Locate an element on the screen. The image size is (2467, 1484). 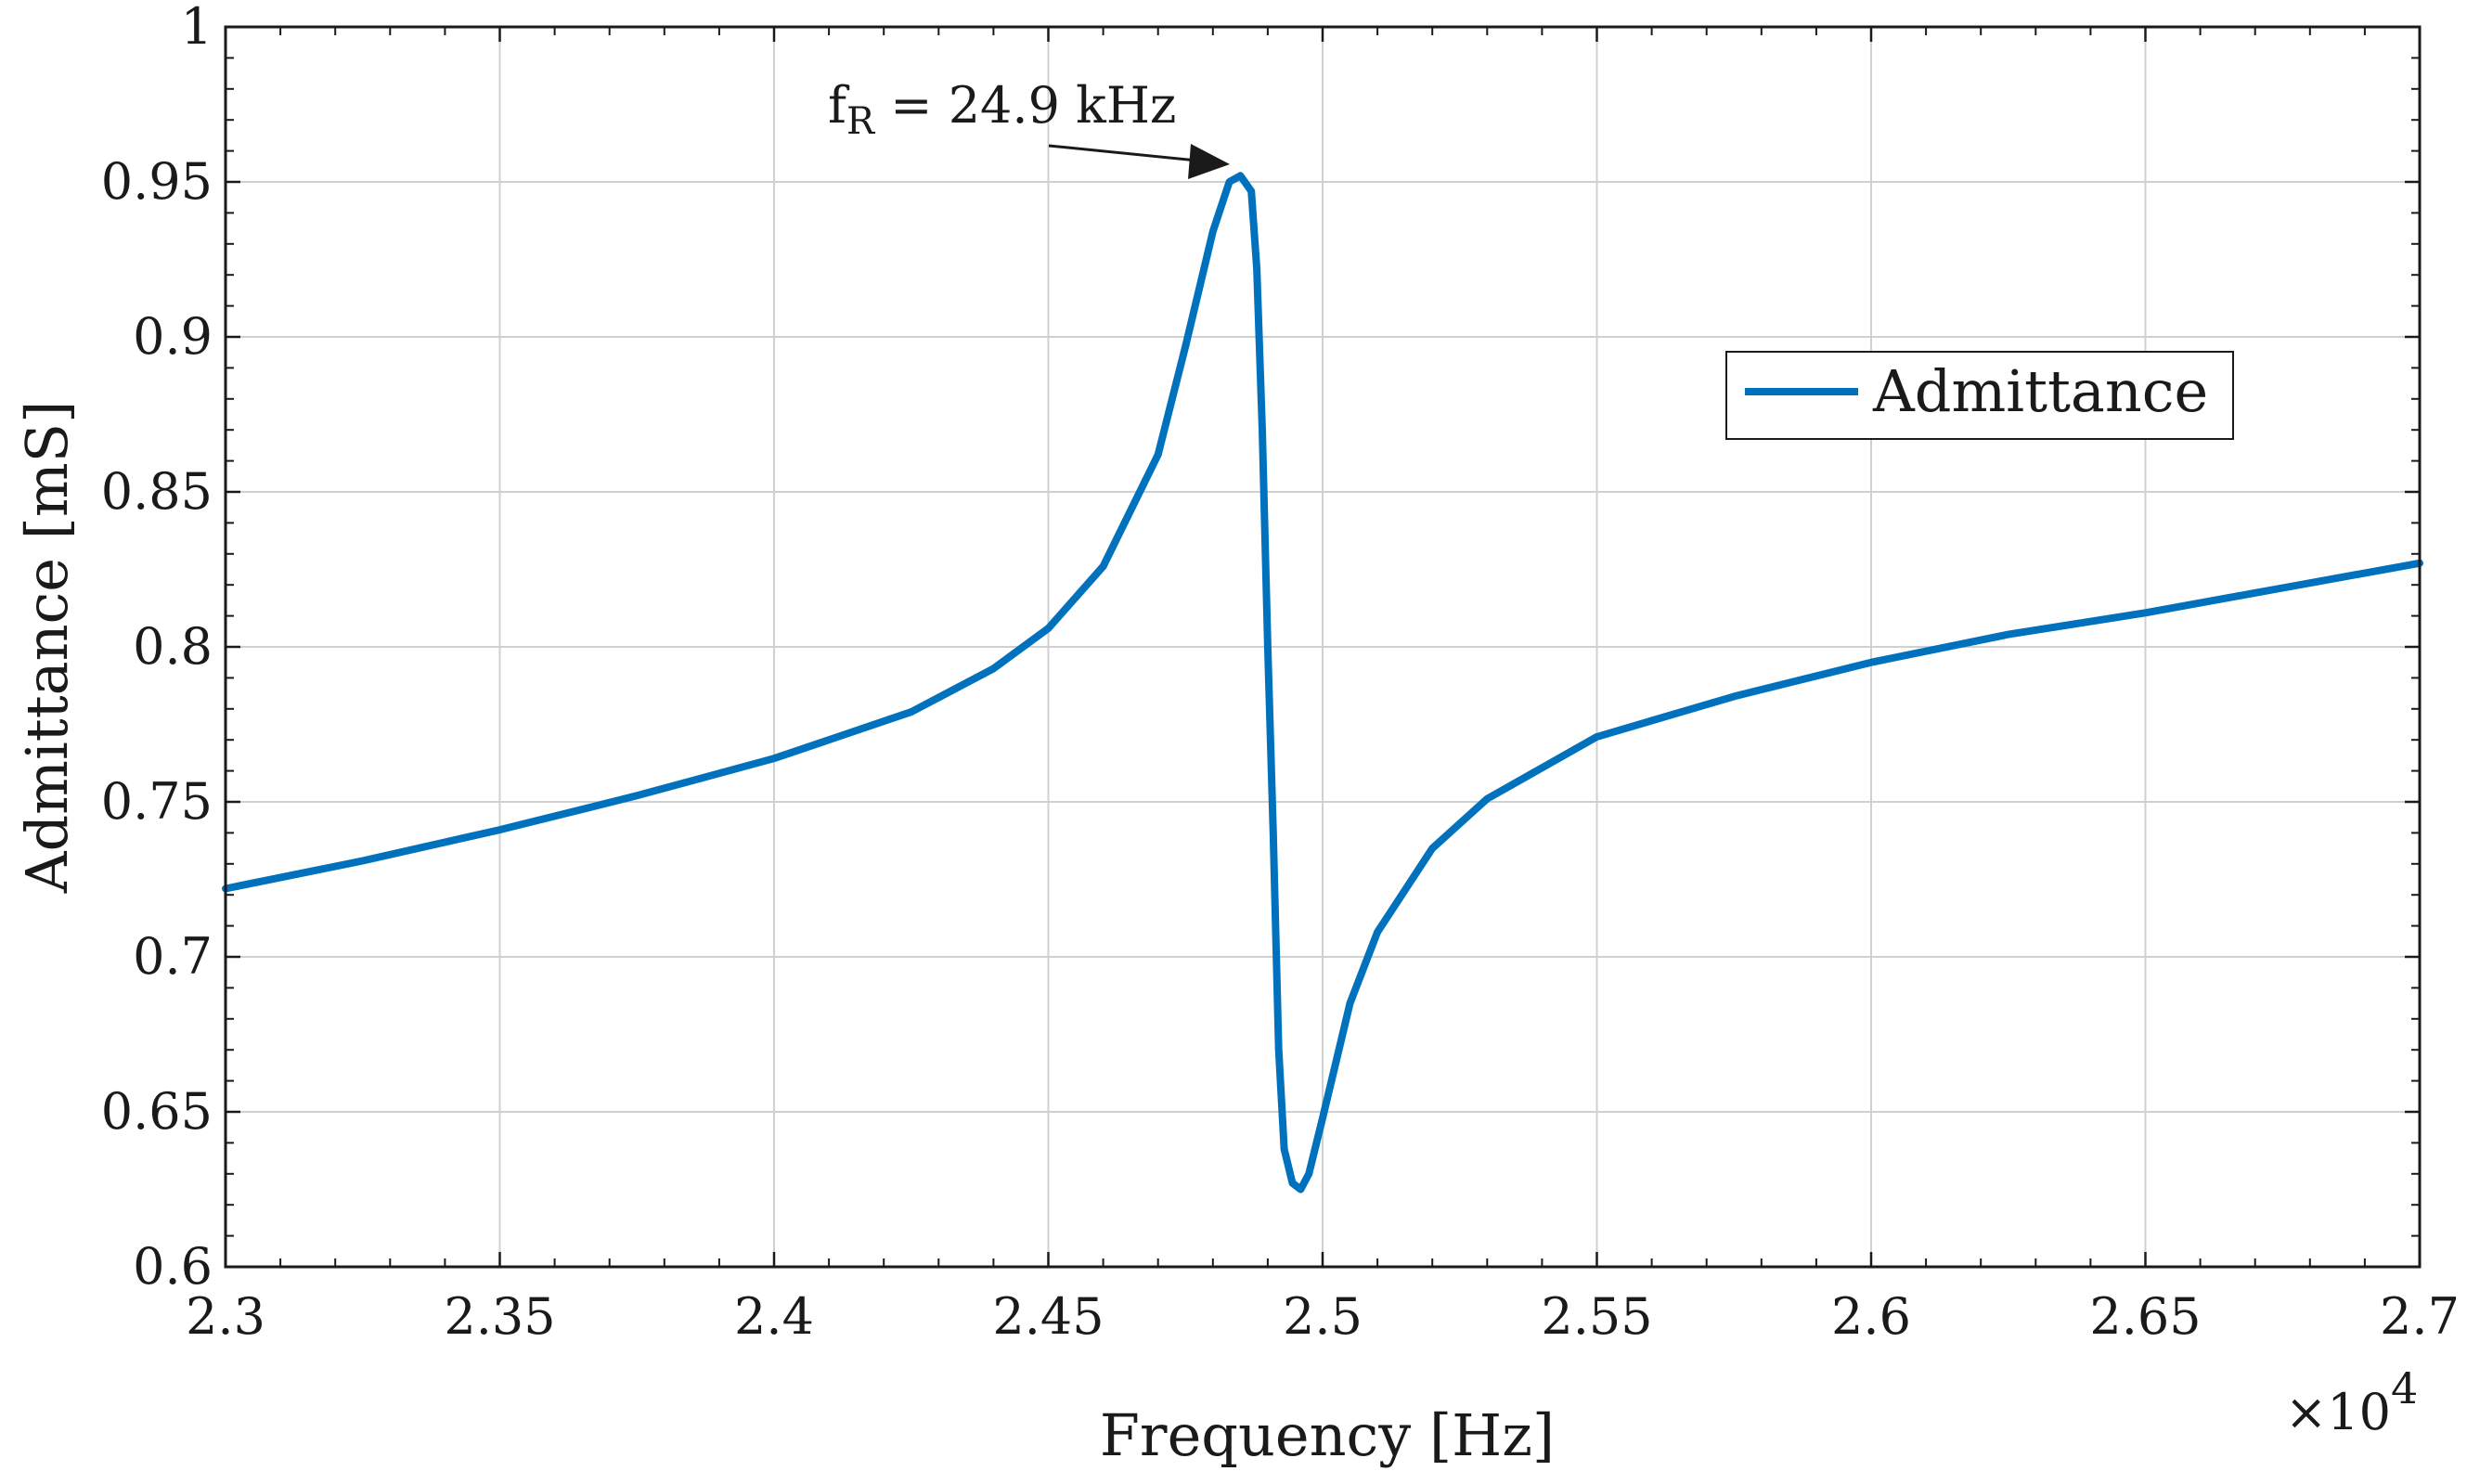
x-multiplier-base: ×10 is located at coordinates (2338, 1412).